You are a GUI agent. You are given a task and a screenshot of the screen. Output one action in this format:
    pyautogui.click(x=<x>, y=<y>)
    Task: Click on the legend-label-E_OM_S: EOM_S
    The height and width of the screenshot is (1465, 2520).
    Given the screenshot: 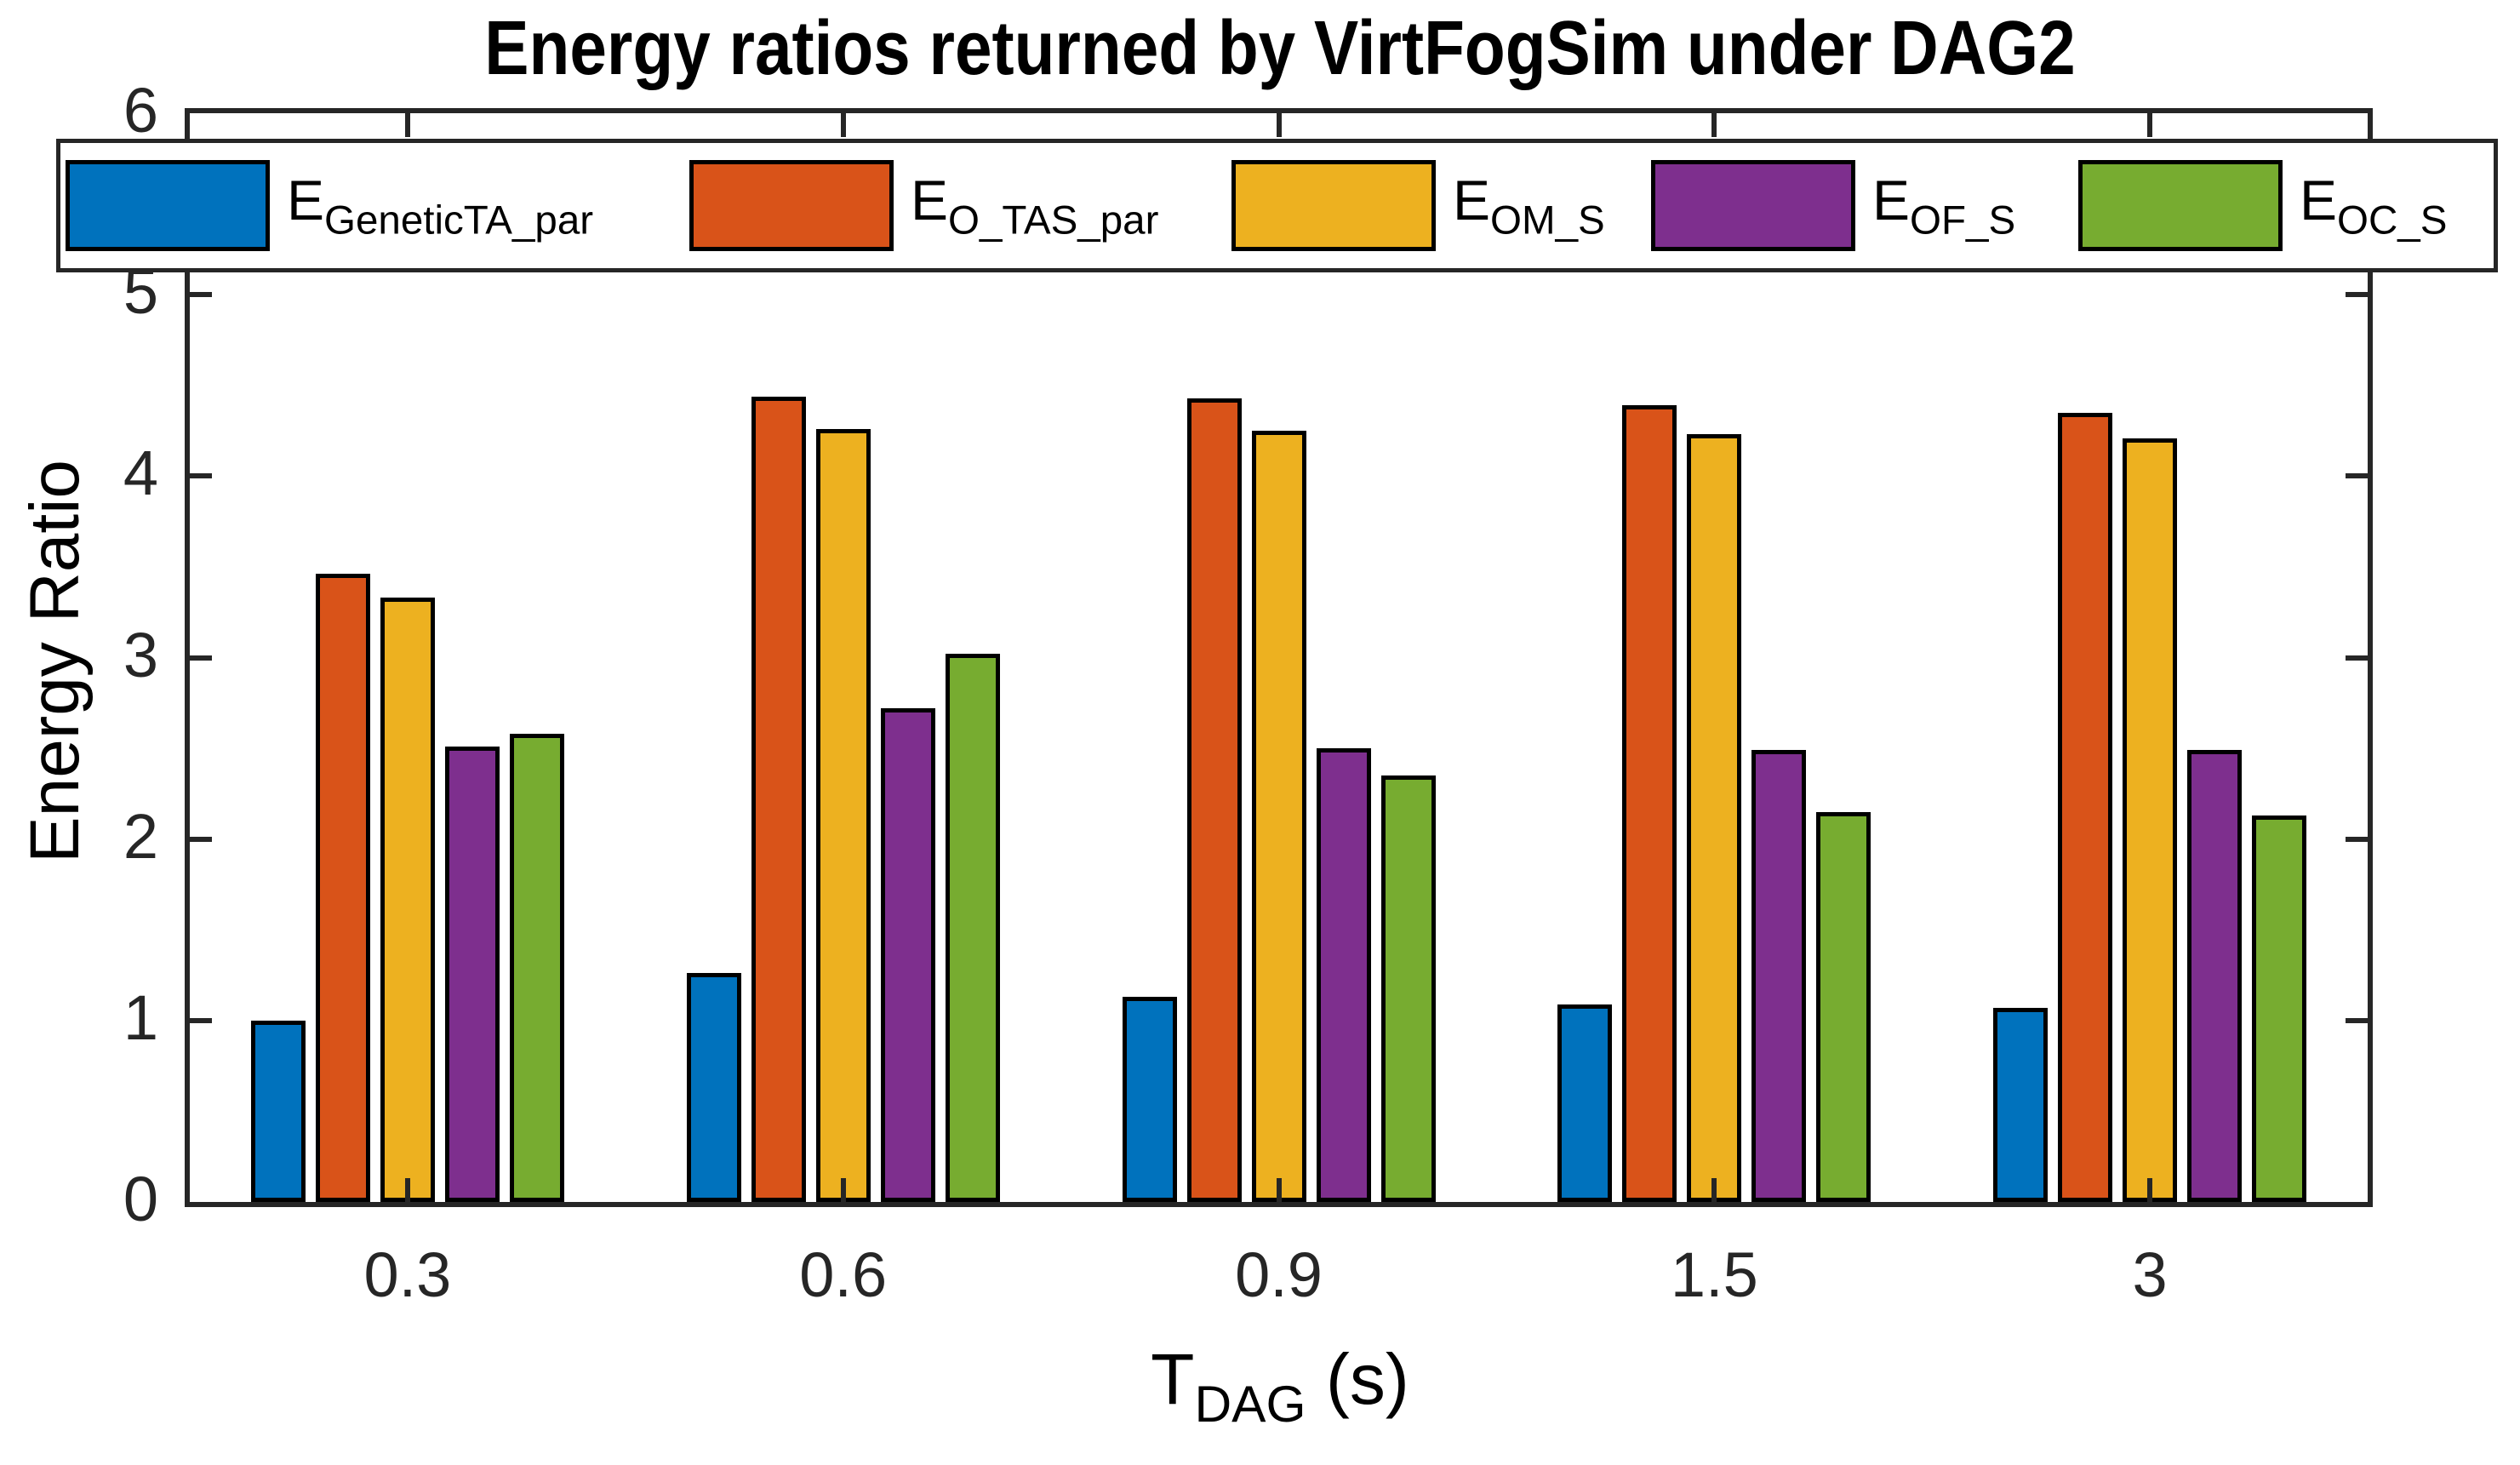 What is the action you would take?
    pyautogui.click(x=1529, y=205)
    